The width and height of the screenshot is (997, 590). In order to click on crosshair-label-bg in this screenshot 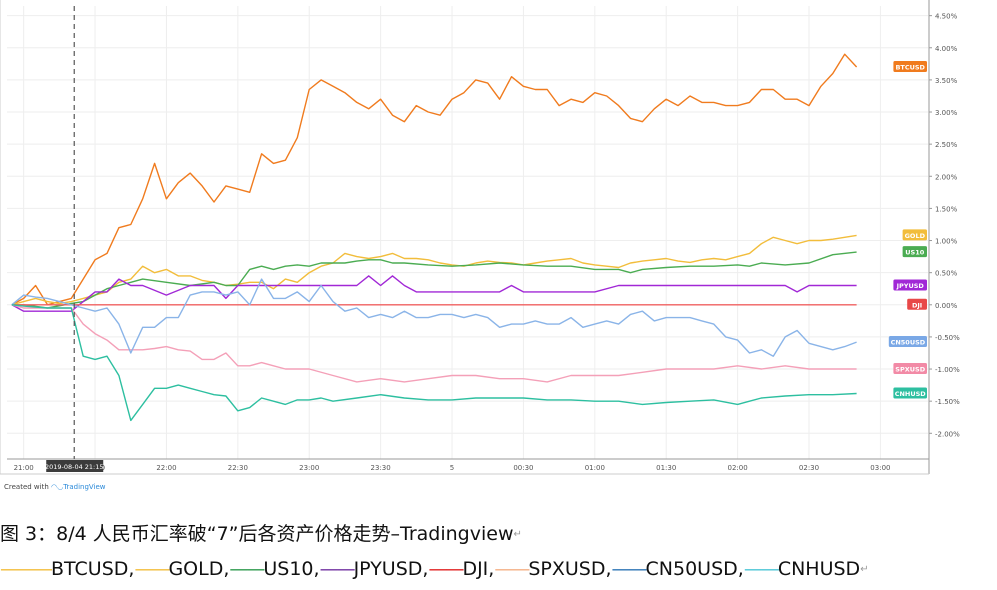, I will do `click(75, 466)`.